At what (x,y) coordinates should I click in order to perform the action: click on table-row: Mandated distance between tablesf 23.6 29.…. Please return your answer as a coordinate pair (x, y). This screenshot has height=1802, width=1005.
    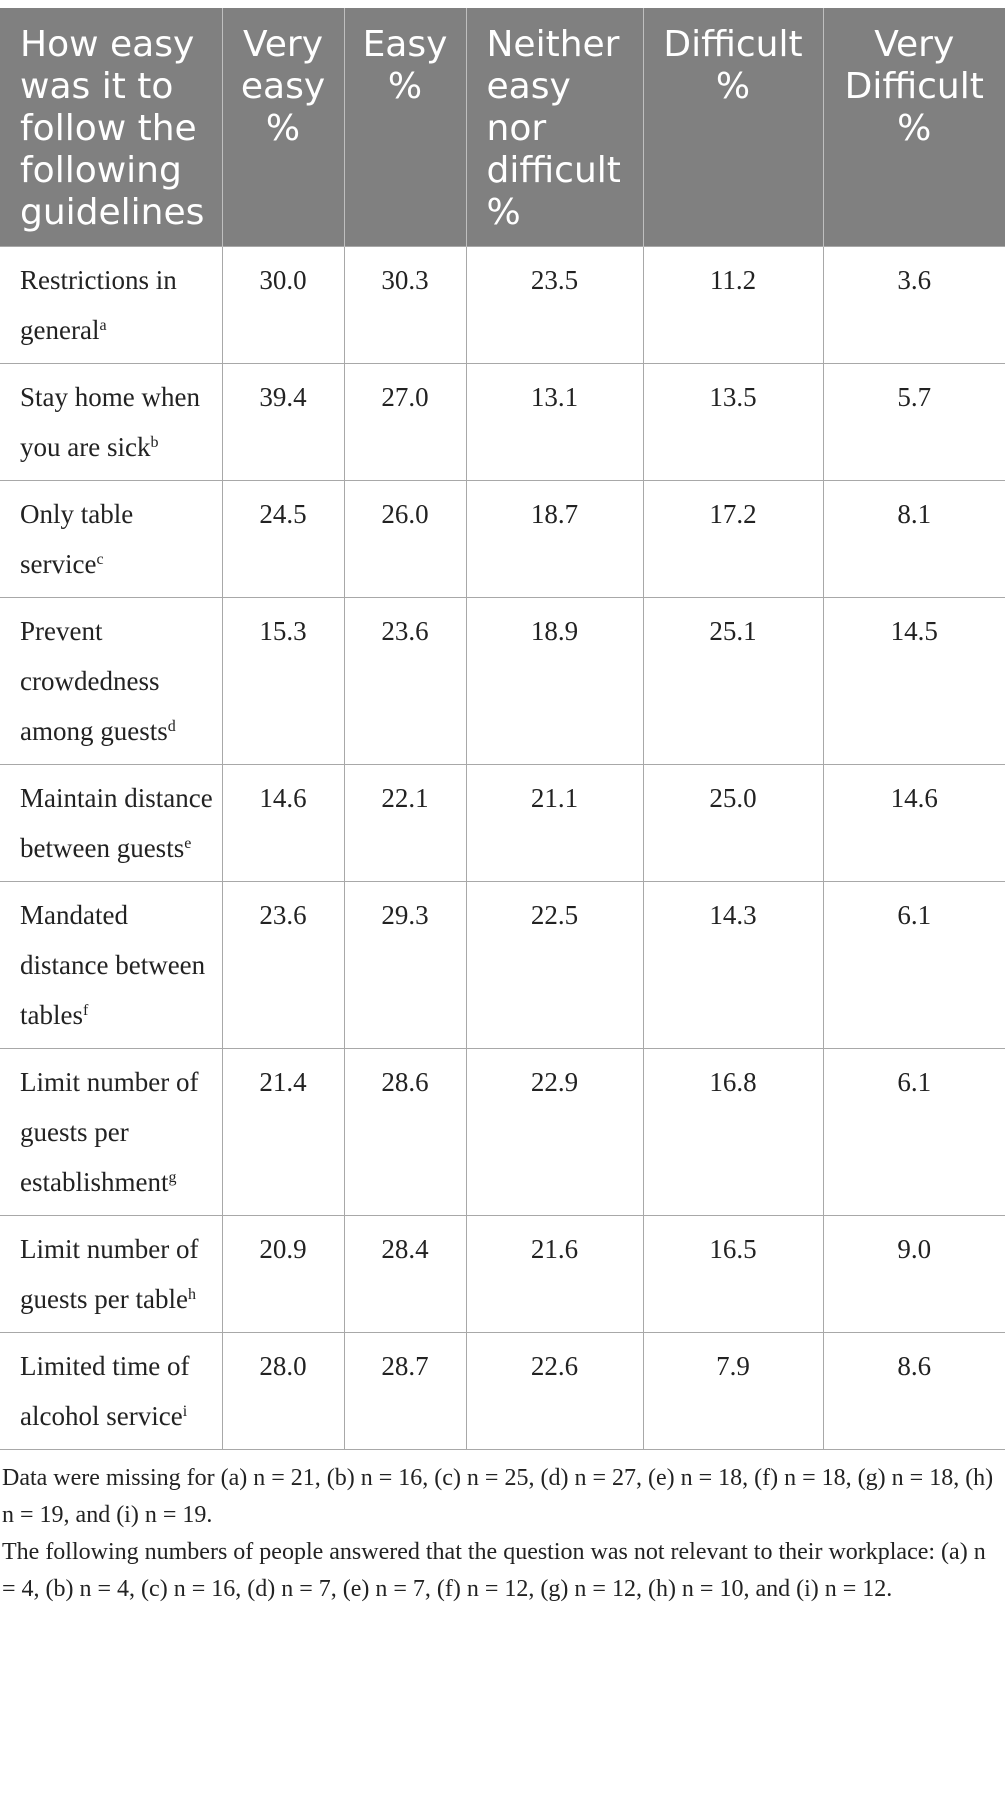
    Looking at the image, I should click on (502, 965).